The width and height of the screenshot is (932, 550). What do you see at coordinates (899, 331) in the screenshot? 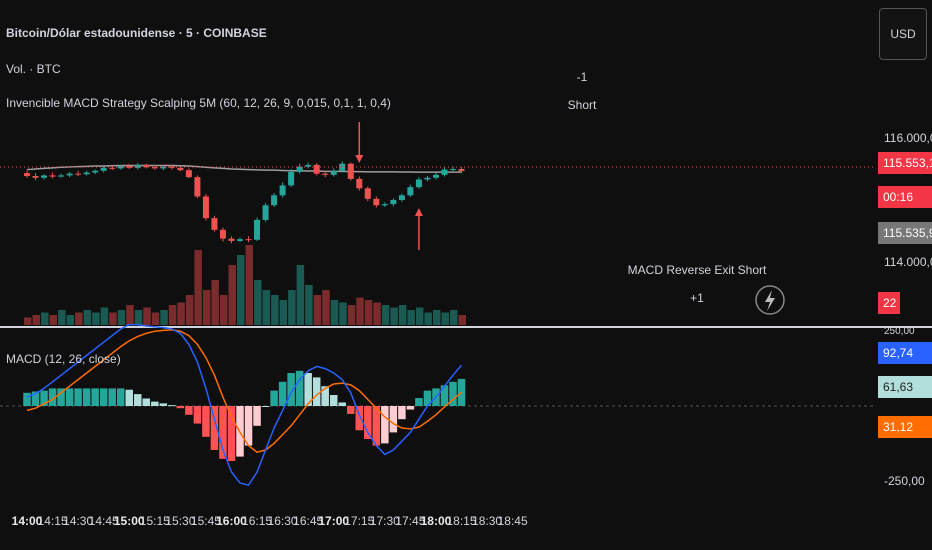
I see `macd-top-tick: 250,00` at bounding box center [899, 331].